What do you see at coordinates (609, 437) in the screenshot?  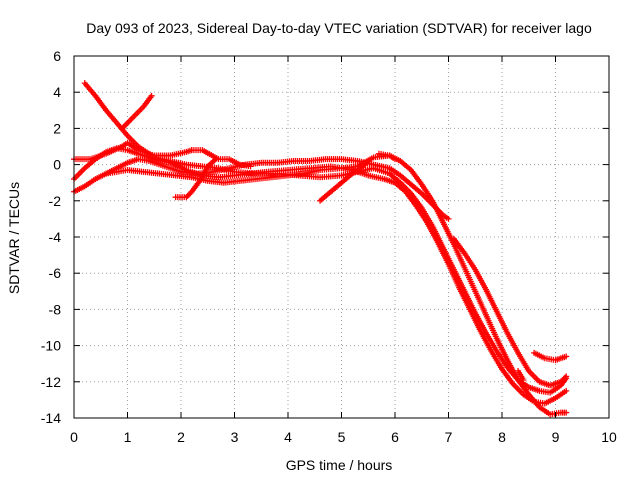 I see `x-tick-label: 10` at bounding box center [609, 437].